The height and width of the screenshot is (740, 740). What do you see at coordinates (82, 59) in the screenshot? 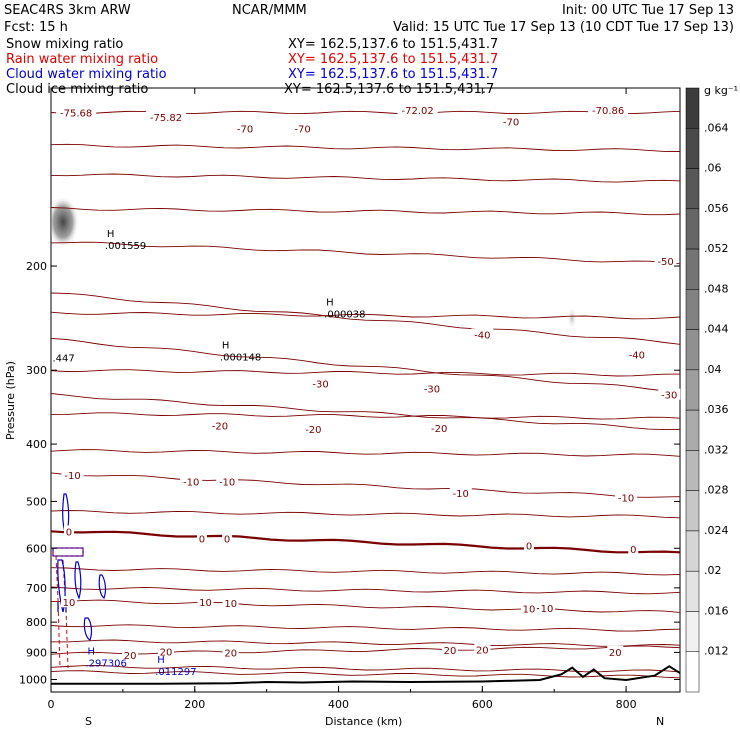
I see `field-title-rain: Rain water mixing ratio` at bounding box center [82, 59].